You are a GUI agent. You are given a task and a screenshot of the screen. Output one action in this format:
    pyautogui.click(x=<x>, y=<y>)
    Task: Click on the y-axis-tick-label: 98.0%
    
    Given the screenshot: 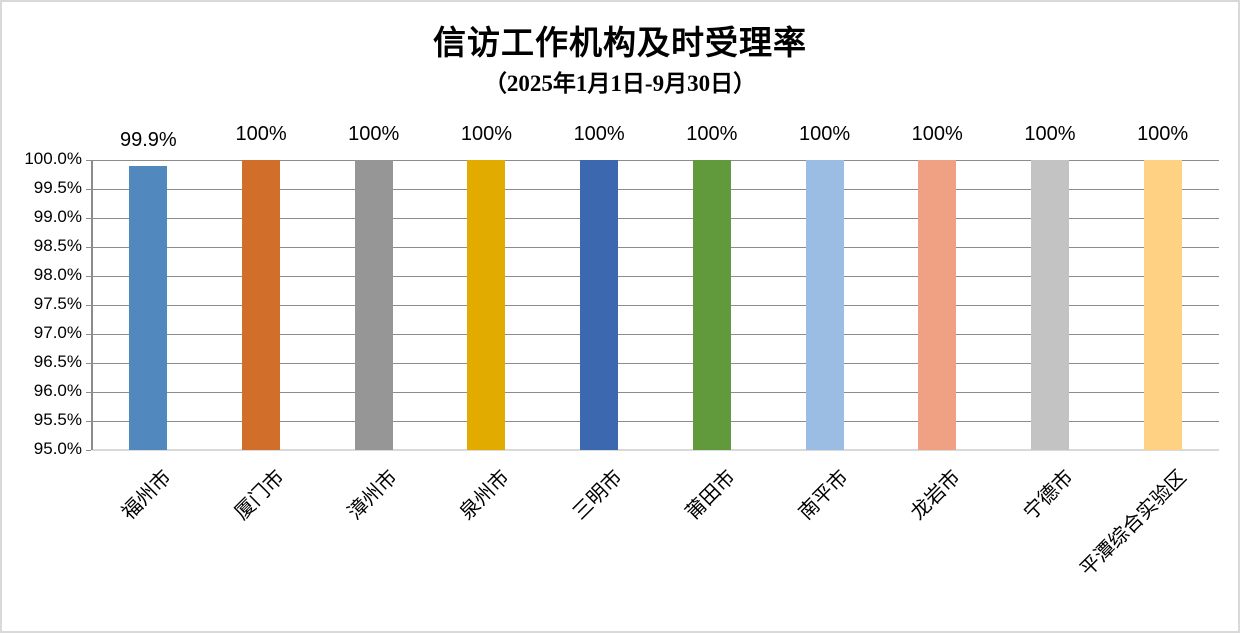 What is the action you would take?
    pyautogui.click(x=57, y=274)
    